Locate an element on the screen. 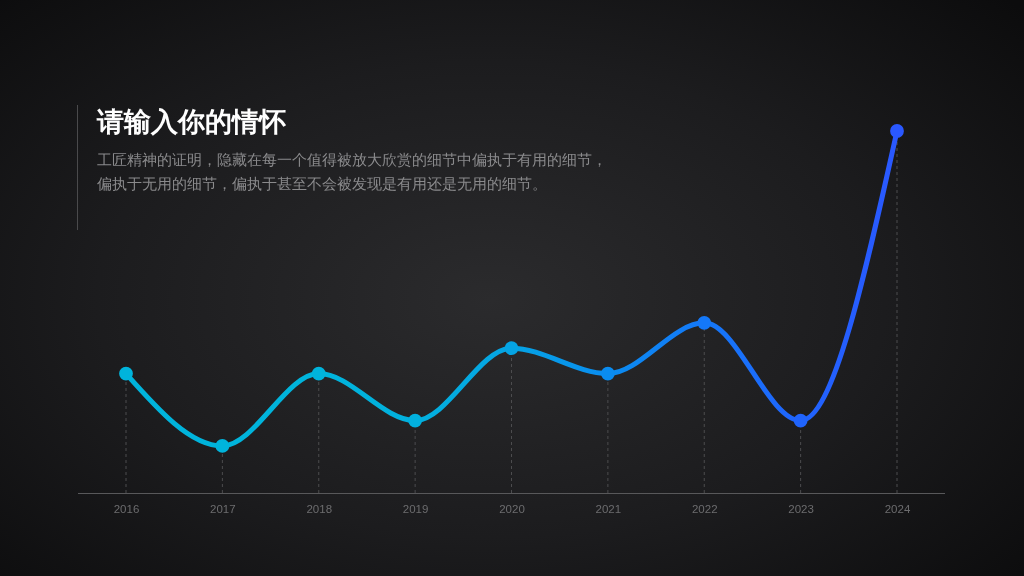  x-tick-label: 2024 is located at coordinates (897, 509).